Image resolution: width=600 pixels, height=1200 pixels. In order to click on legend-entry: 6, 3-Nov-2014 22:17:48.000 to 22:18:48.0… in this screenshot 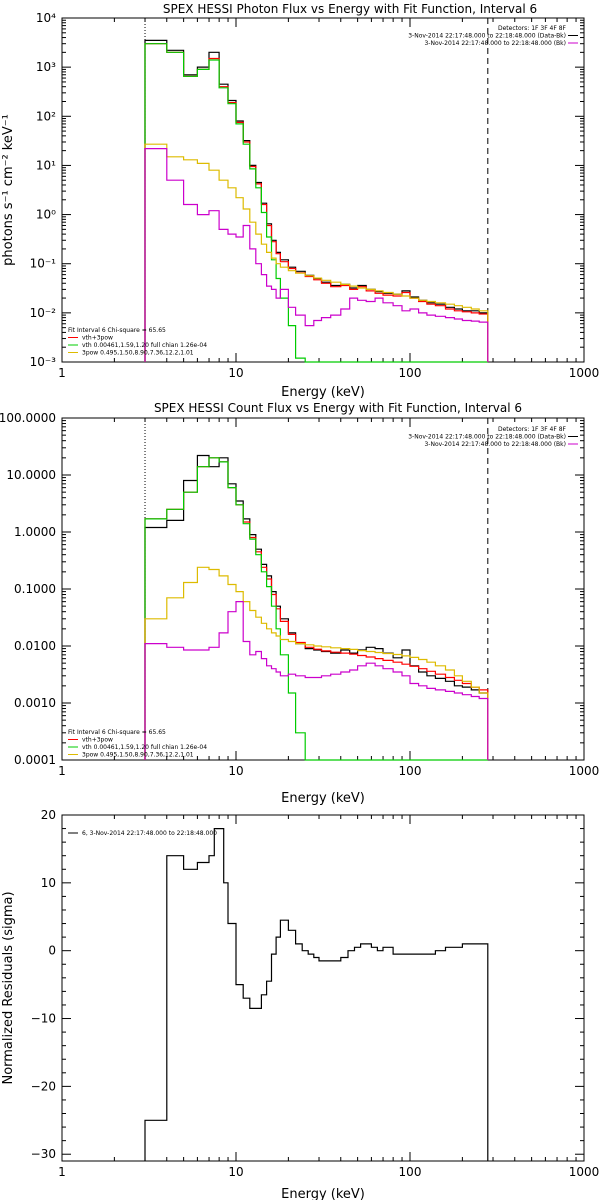, I will do `click(149, 833)`.